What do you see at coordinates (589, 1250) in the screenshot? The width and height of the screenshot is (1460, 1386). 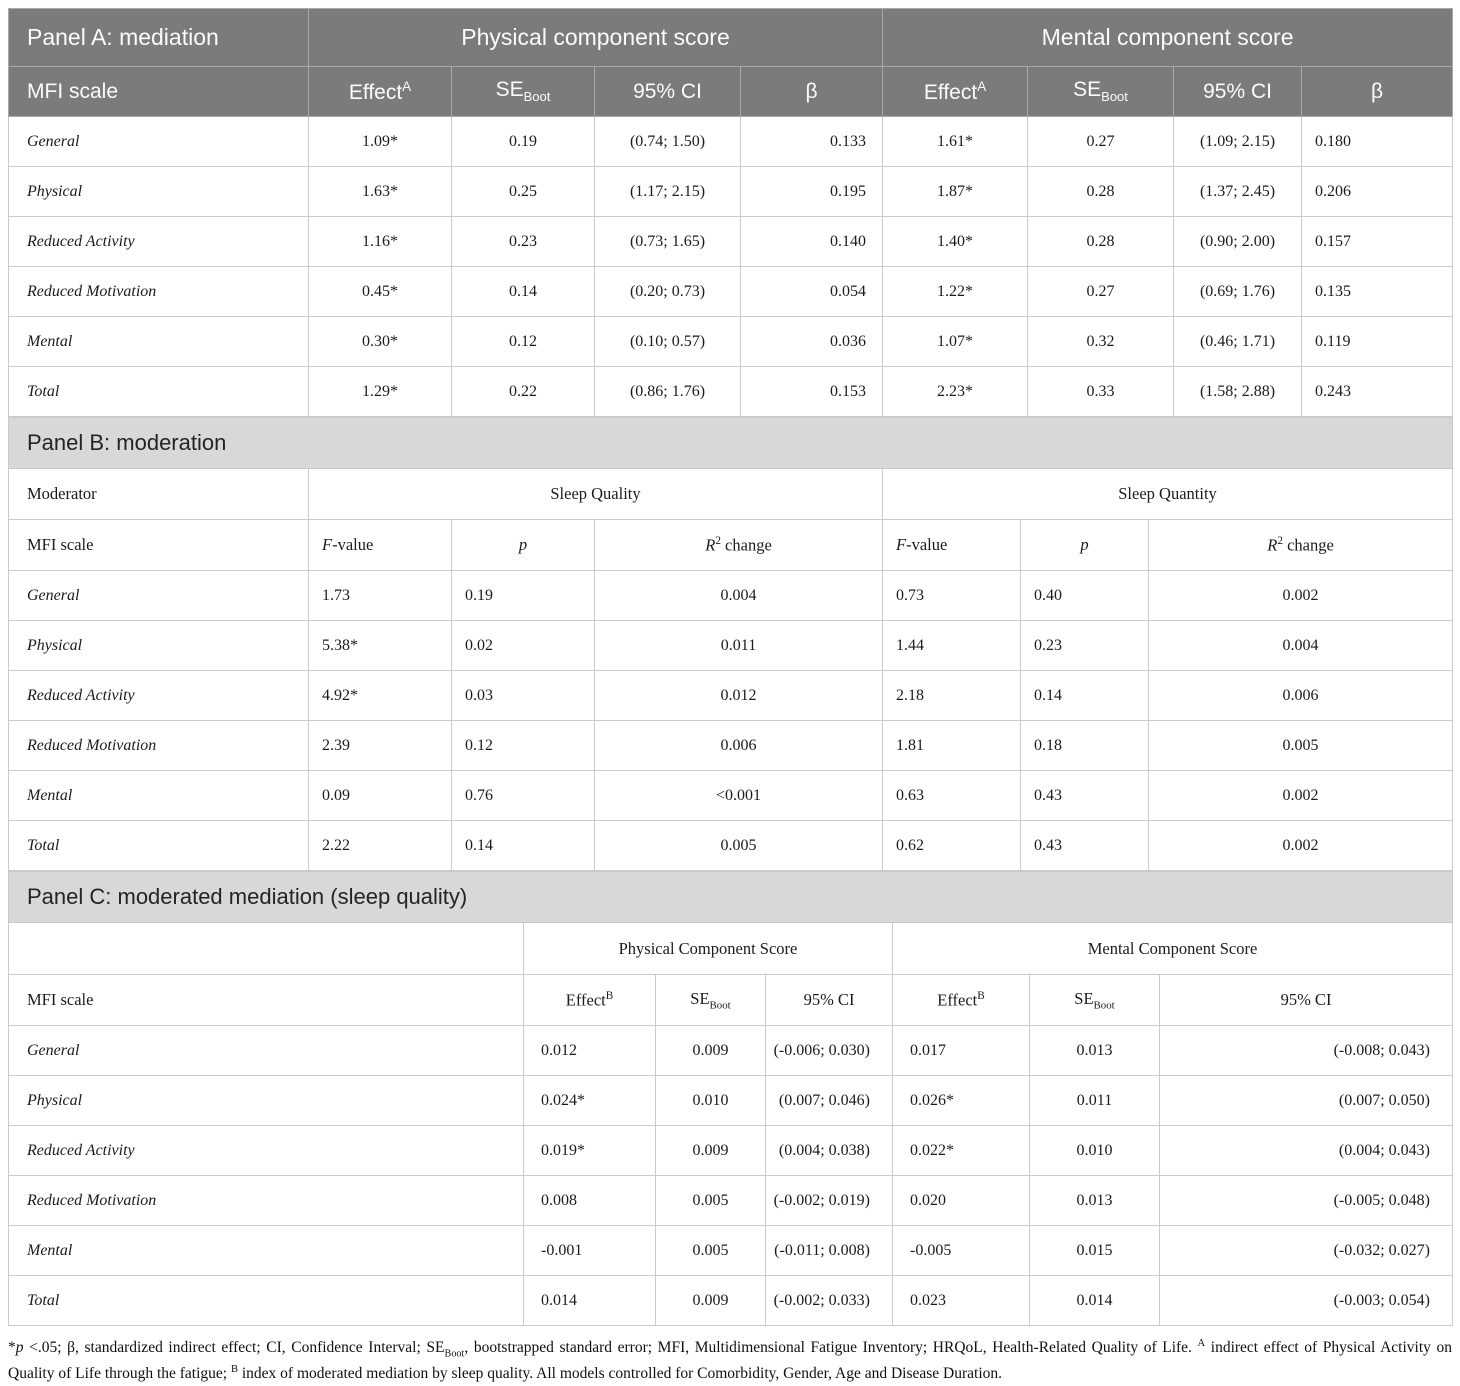 I see `cell-effect: -0.001` at bounding box center [589, 1250].